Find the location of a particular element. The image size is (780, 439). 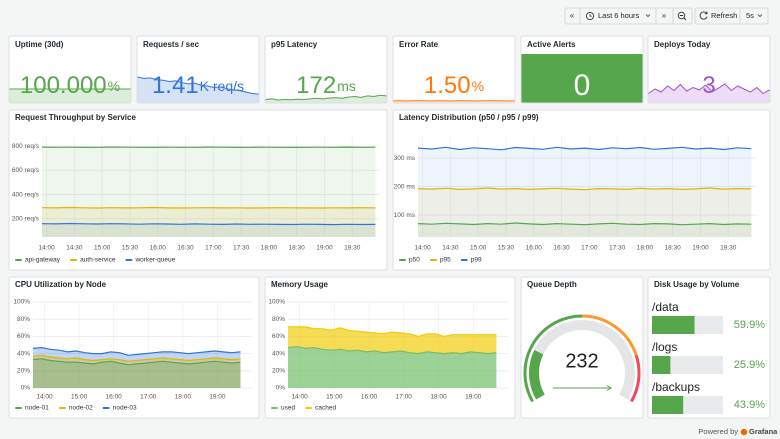

refresh-group is located at coordinates (731, 16).